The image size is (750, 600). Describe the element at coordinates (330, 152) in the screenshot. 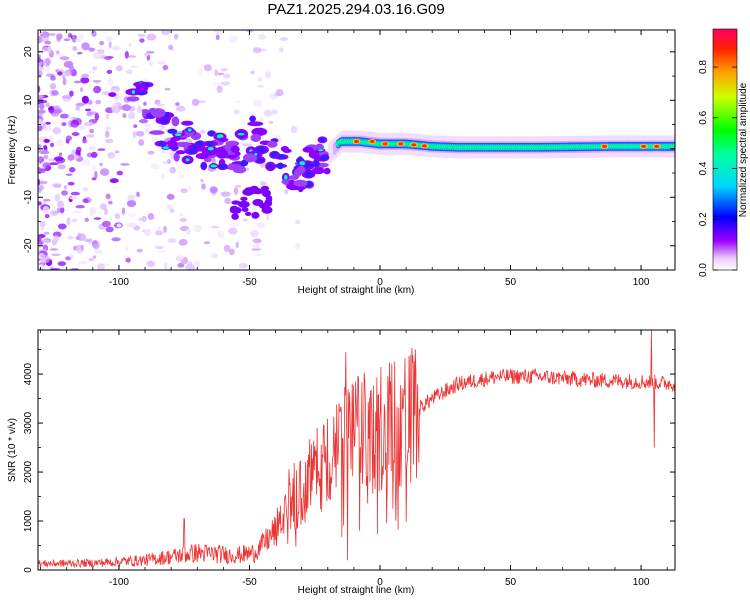

I see `spectrogram-ridge-halo` at that location.